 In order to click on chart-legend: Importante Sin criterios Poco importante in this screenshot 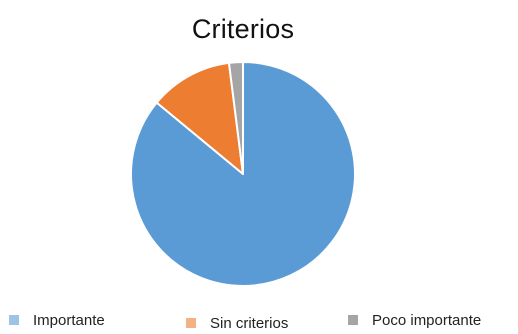, I will do `click(259, 321)`.